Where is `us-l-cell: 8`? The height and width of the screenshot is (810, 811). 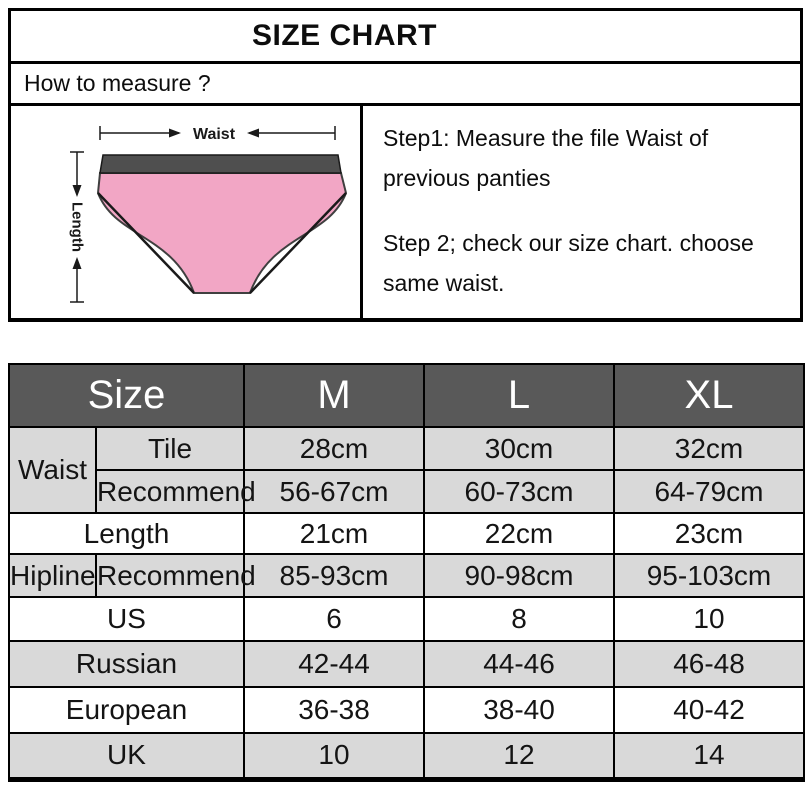
us-l-cell: 8 is located at coordinates (519, 619).